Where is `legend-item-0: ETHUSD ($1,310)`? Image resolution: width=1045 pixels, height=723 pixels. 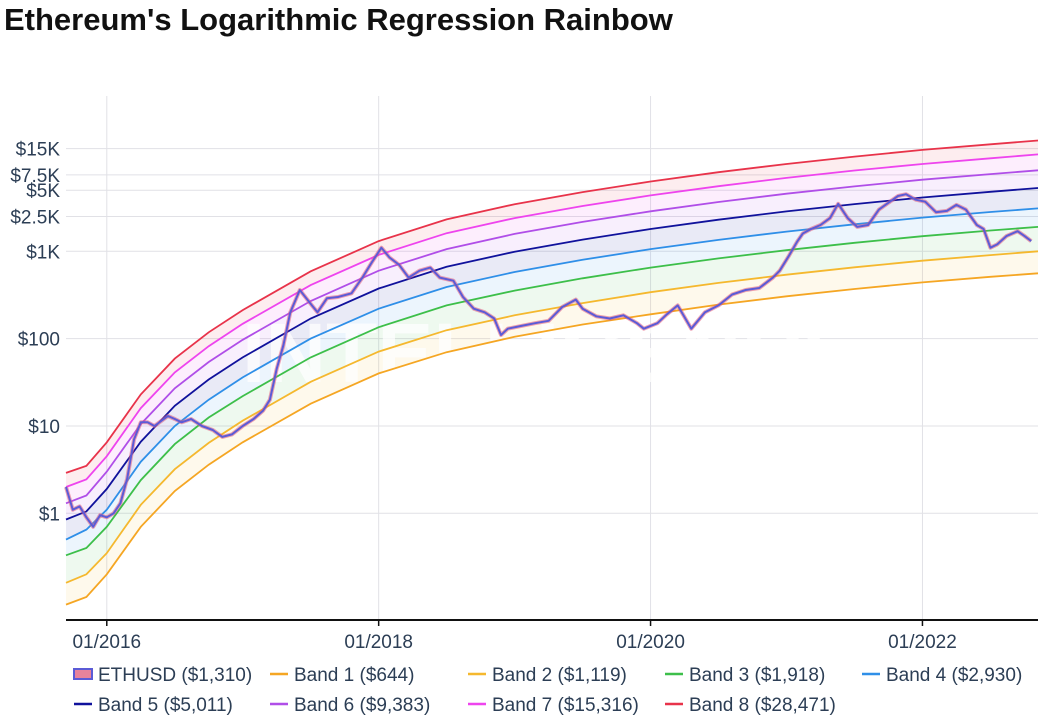 legend-item-0: ETHUSD ($1,310) is located at coordinates (162, 675).